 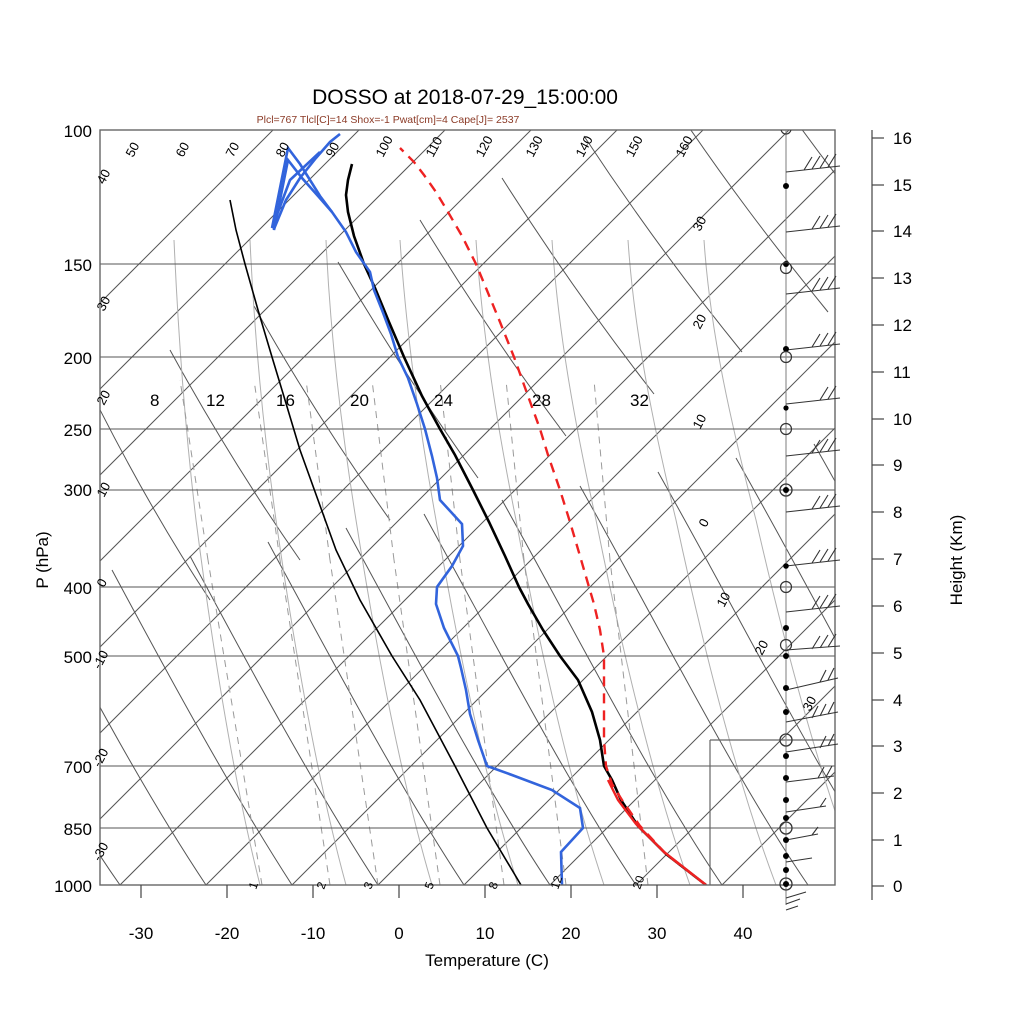 I want to click on mixing-ratio-label-3: 5, so click(x=430, y=885).